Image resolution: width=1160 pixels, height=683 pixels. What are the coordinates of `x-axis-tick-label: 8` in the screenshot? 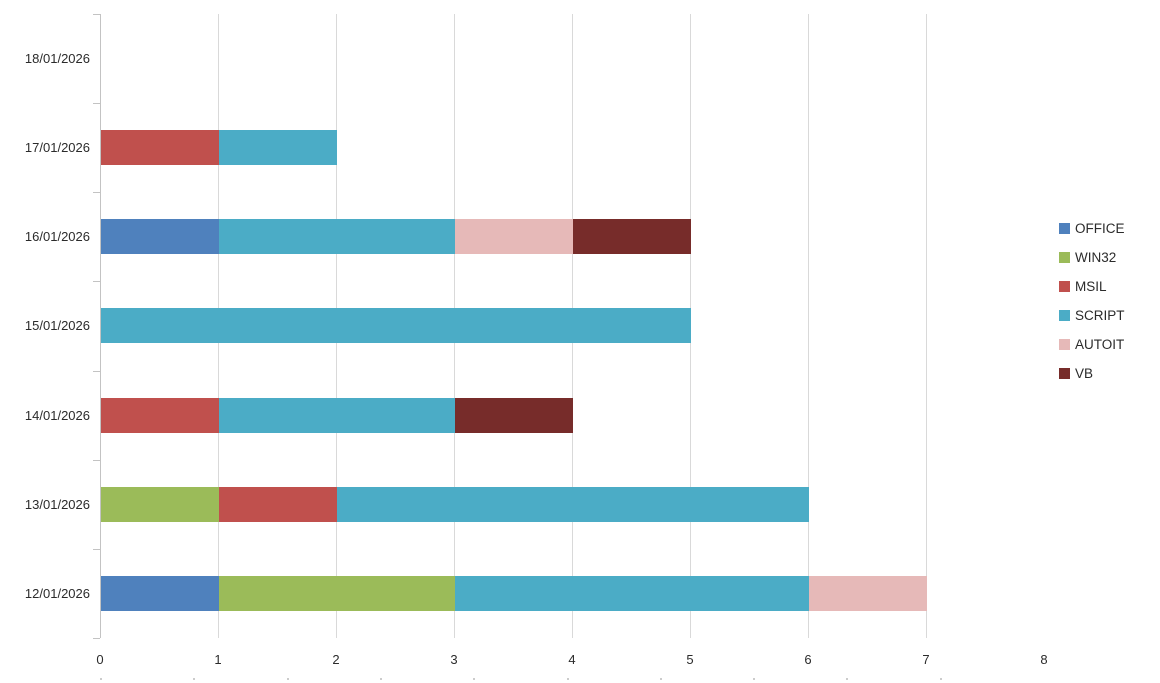 It's located at (1044, 659).